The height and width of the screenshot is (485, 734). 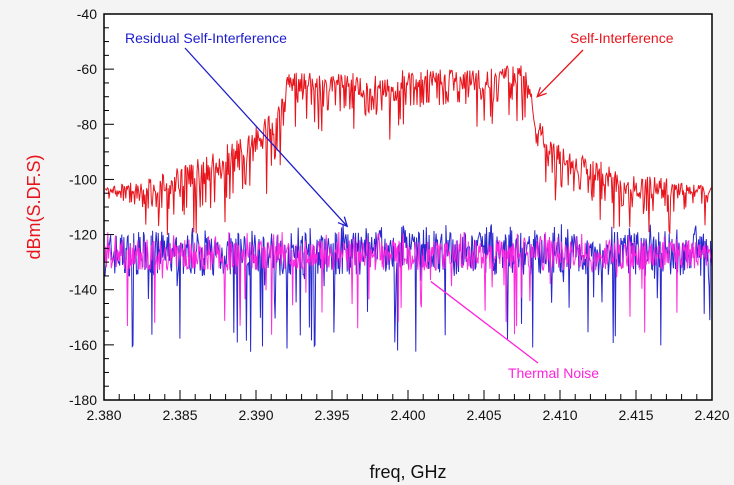 I want to click on residual-self-interference-label: Residual Self-Interference, so click(x=206, y=38).